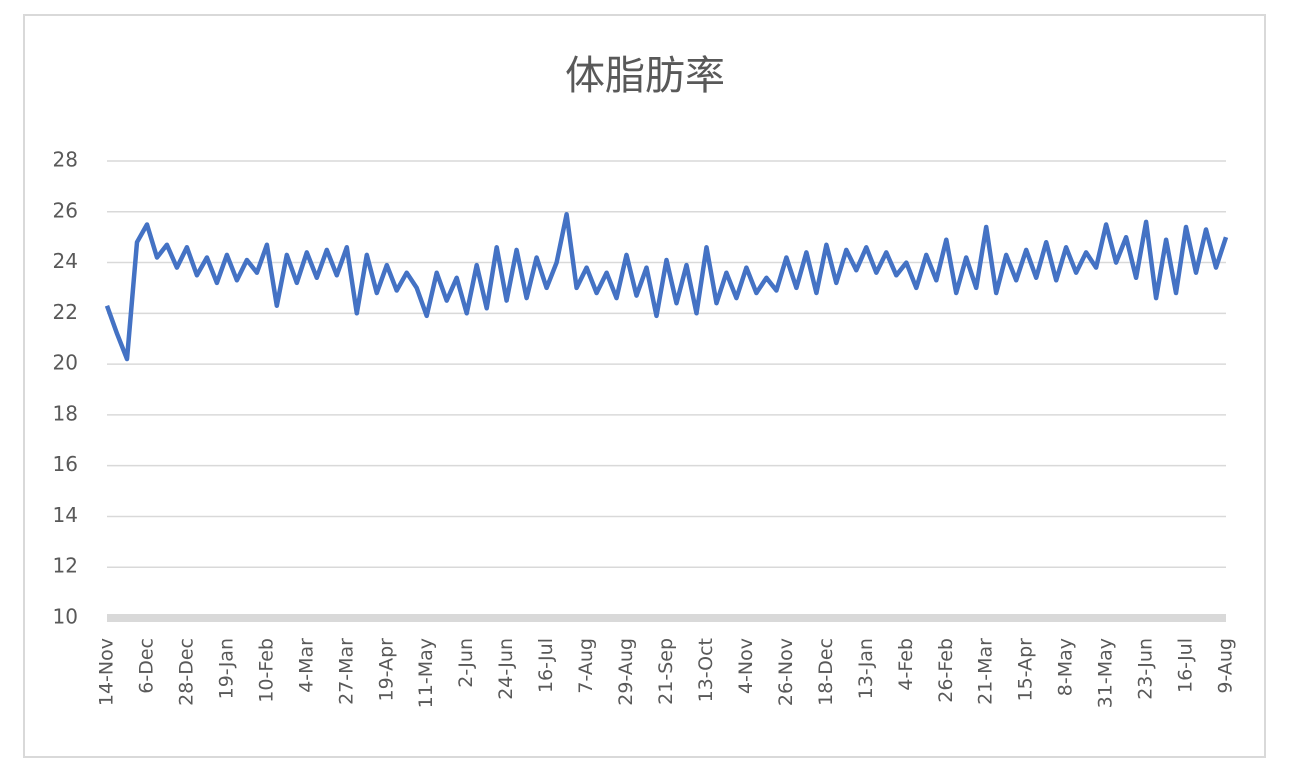 The width and height of the screenshot is (1300, 777). I want to click on x-tick-label: 9-Aug, so click(1226, 666).